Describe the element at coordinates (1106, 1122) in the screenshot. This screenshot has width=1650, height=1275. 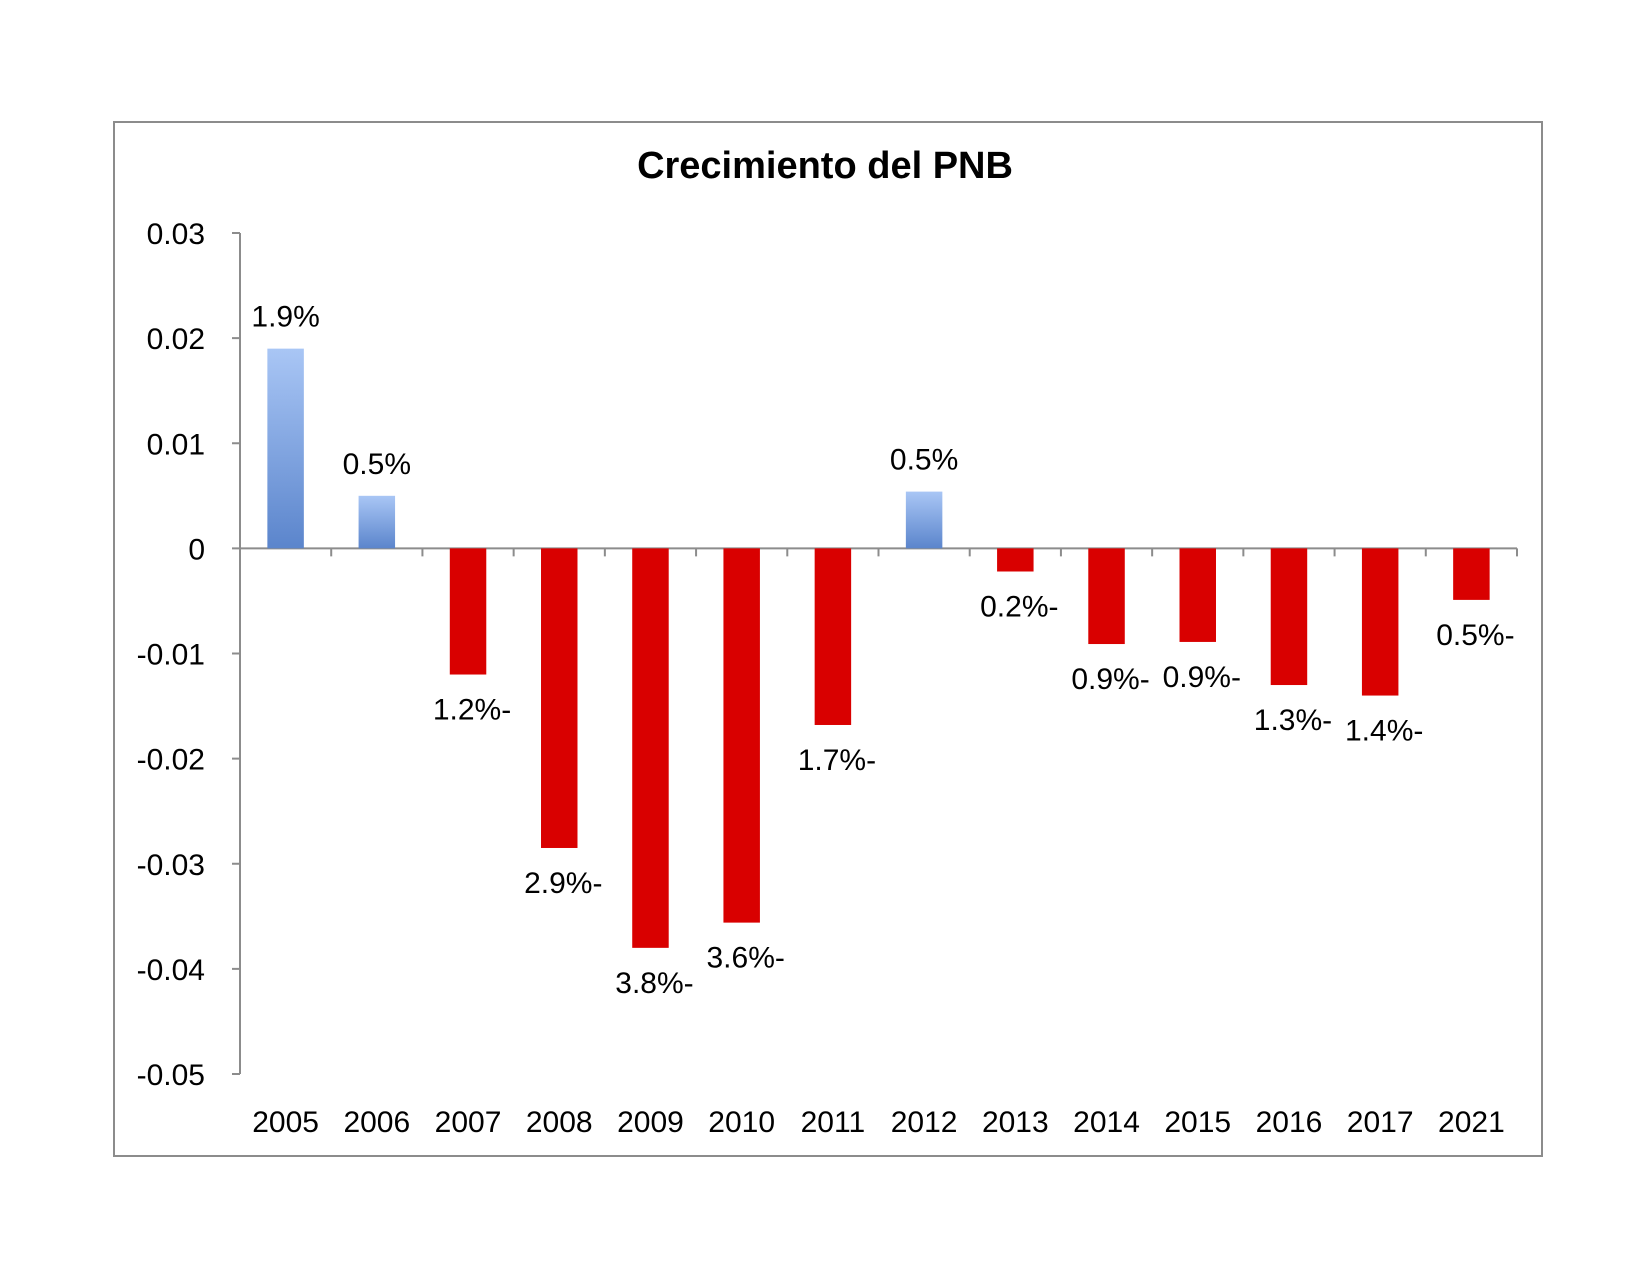
I see `x-tick-label: 2014` at that location.